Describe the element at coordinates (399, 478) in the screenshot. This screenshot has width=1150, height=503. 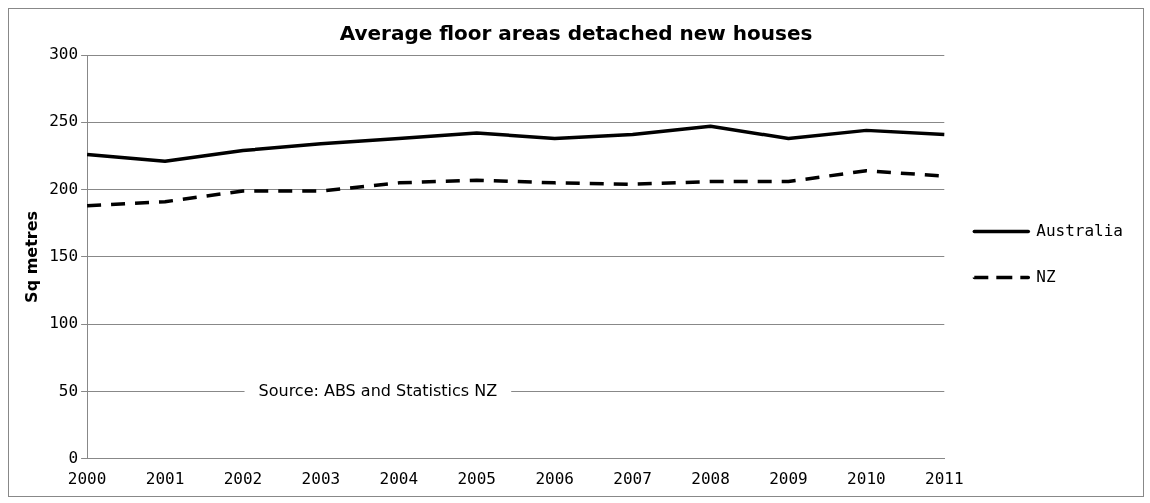
I see `x-tick-label: 2004` at that location.